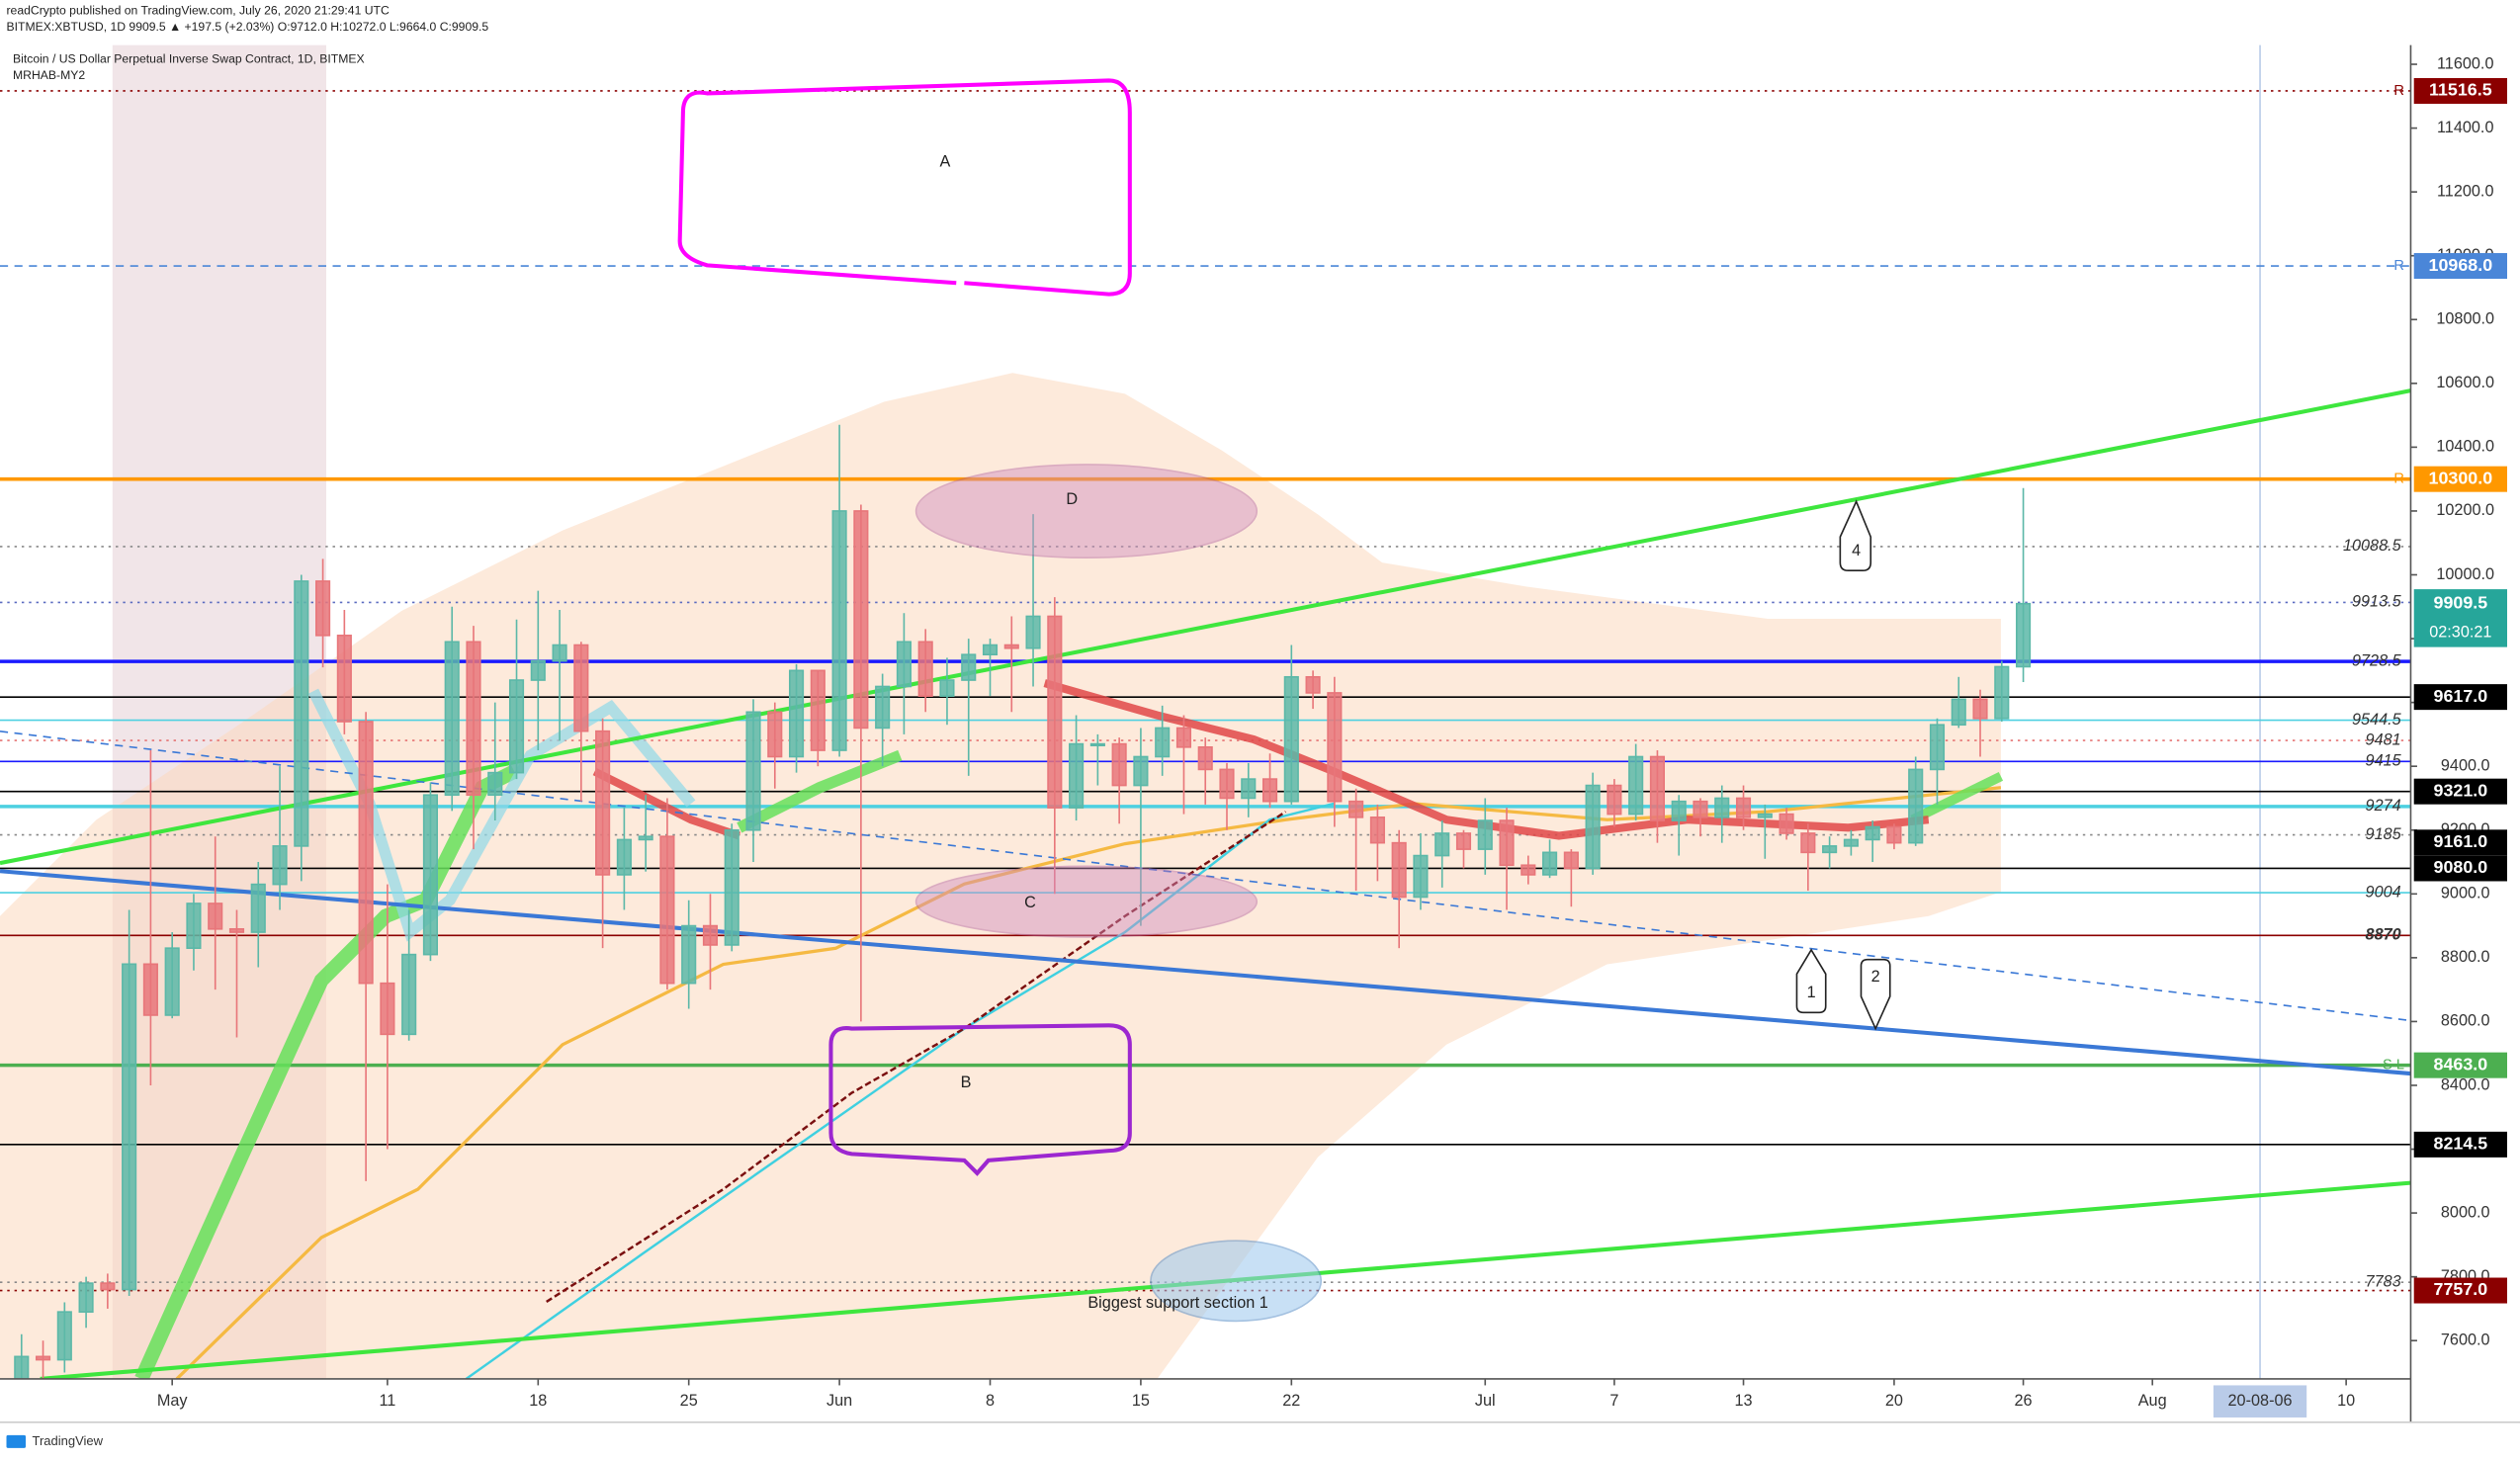 Image resolution: width=2520 pixels, height=1461 pixels. What do you see at coordinates (2384, 834) in the screenshot?
I see `price-level-label: 9185` at bounding box center [2384, 834].